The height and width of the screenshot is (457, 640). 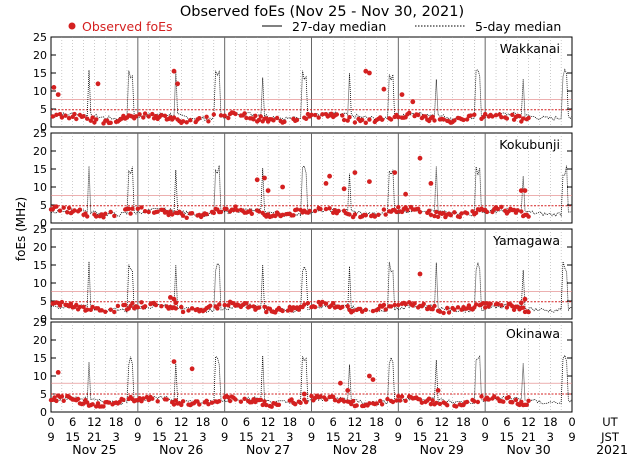 What do you see at coordinates (40, 169) in the screenshot?
I see `y-tick-label: 15` at bounding box center [40, 169].